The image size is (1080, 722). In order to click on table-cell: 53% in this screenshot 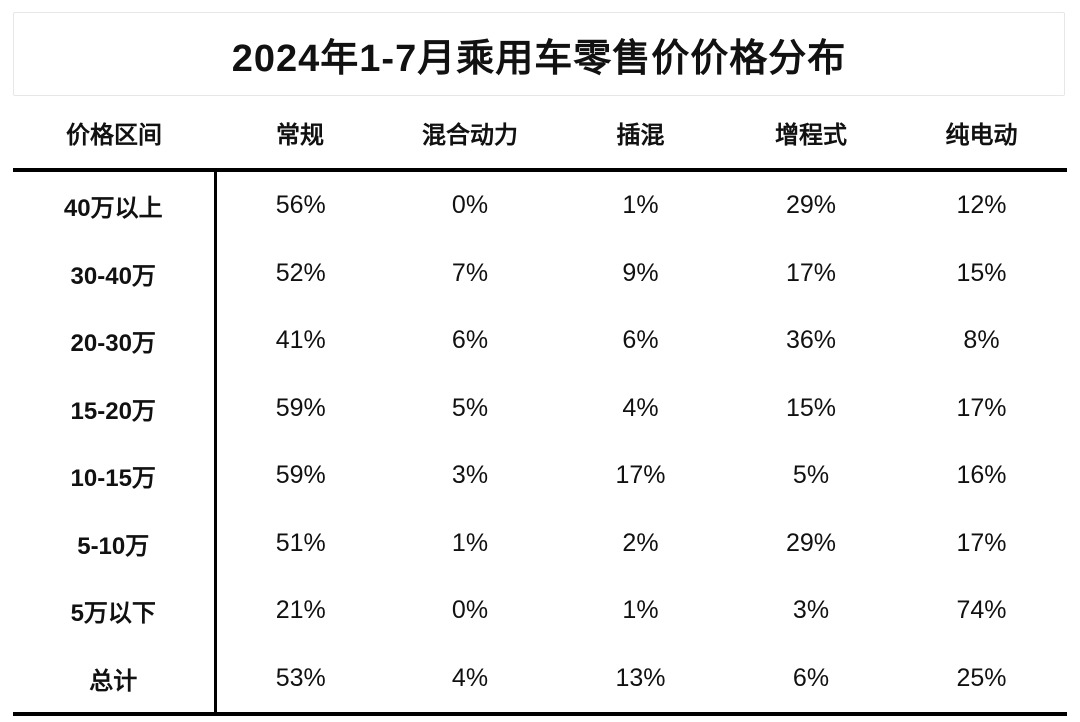, I will do `click(300, 680)`.